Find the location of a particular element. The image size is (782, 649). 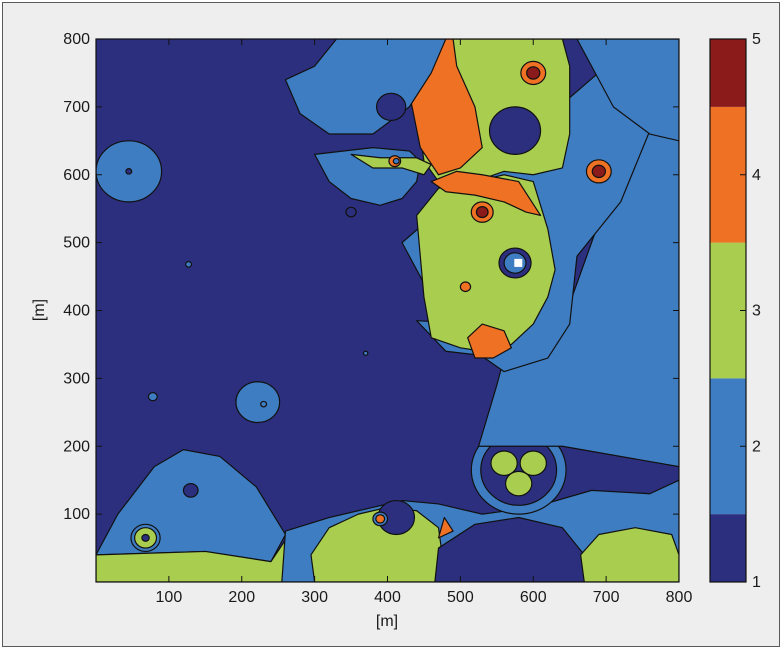

y-tick-label: 300 is located at coordinates (76, 378).